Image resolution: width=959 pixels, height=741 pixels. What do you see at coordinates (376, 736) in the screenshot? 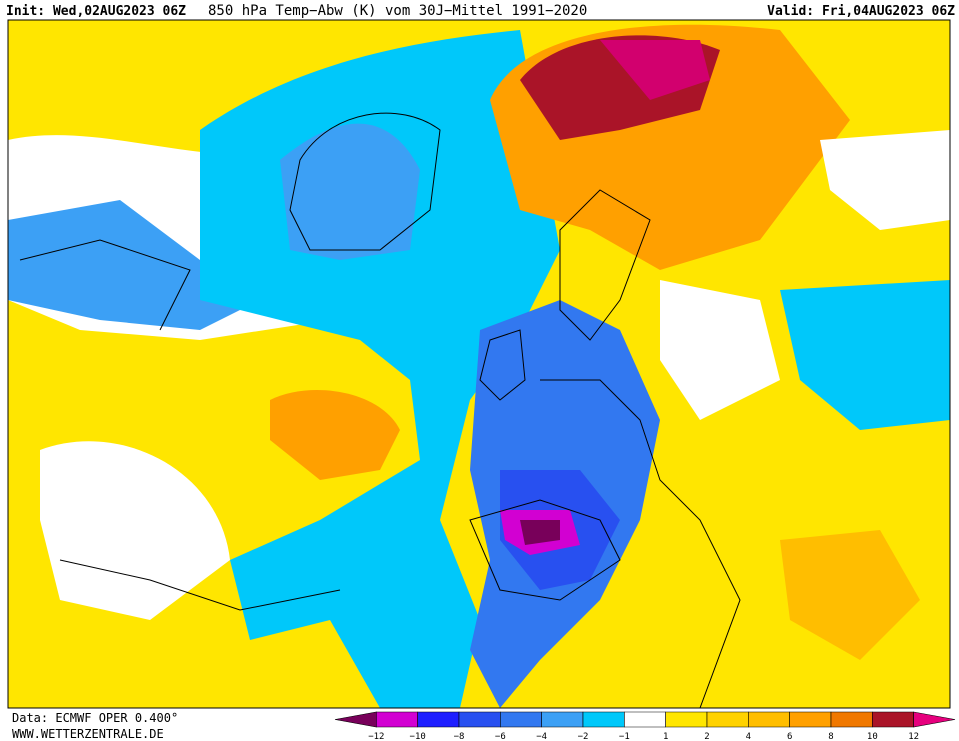
I see `colorbar-label: −12` at bounding box center [376, 736].